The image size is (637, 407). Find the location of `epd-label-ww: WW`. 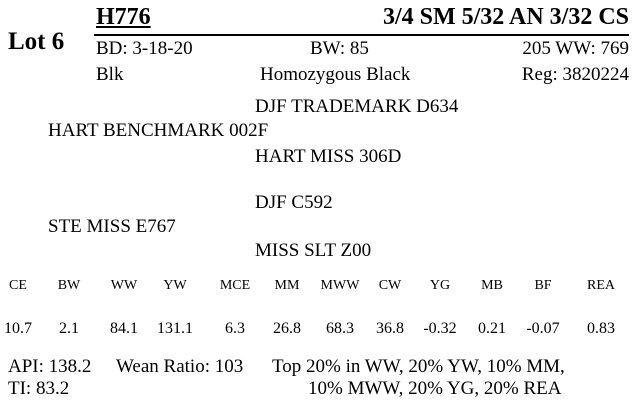

epd-label-ww: WW is located at coordinates (124, 285).